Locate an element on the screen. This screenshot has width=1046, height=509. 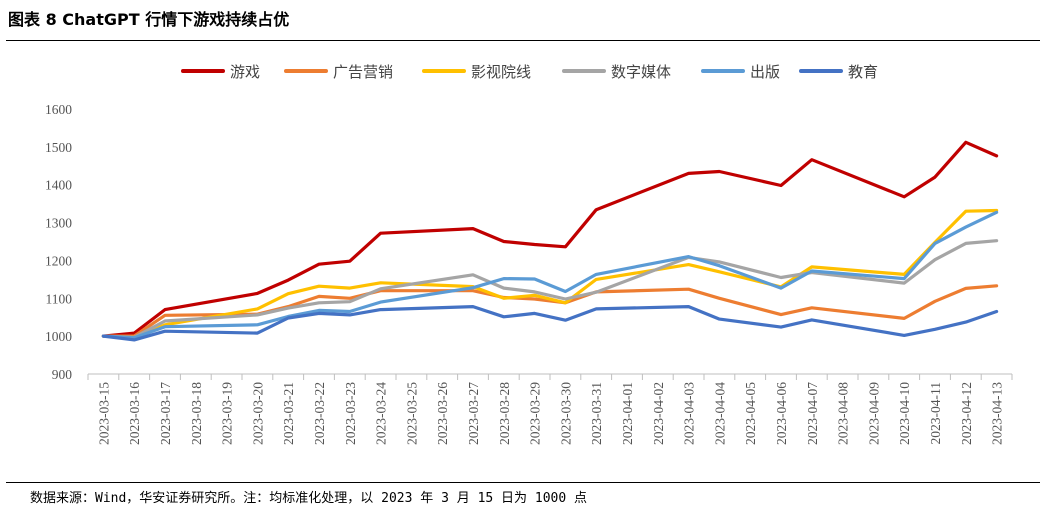
x-tick-label: 2023-04-05 is located at coordinates (750, 413).